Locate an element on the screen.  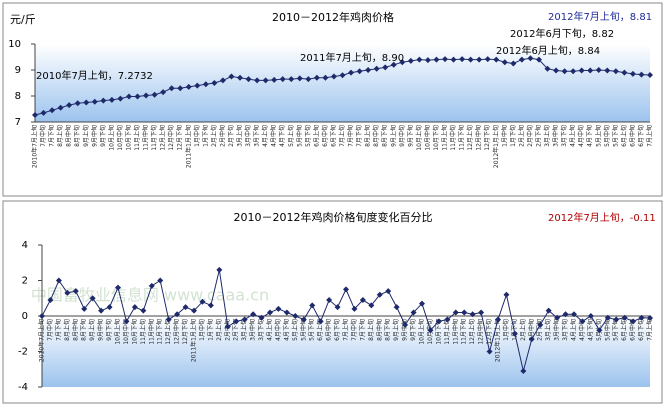
x-tick-label: 4月中旬 is located at coordinates (278, 330).